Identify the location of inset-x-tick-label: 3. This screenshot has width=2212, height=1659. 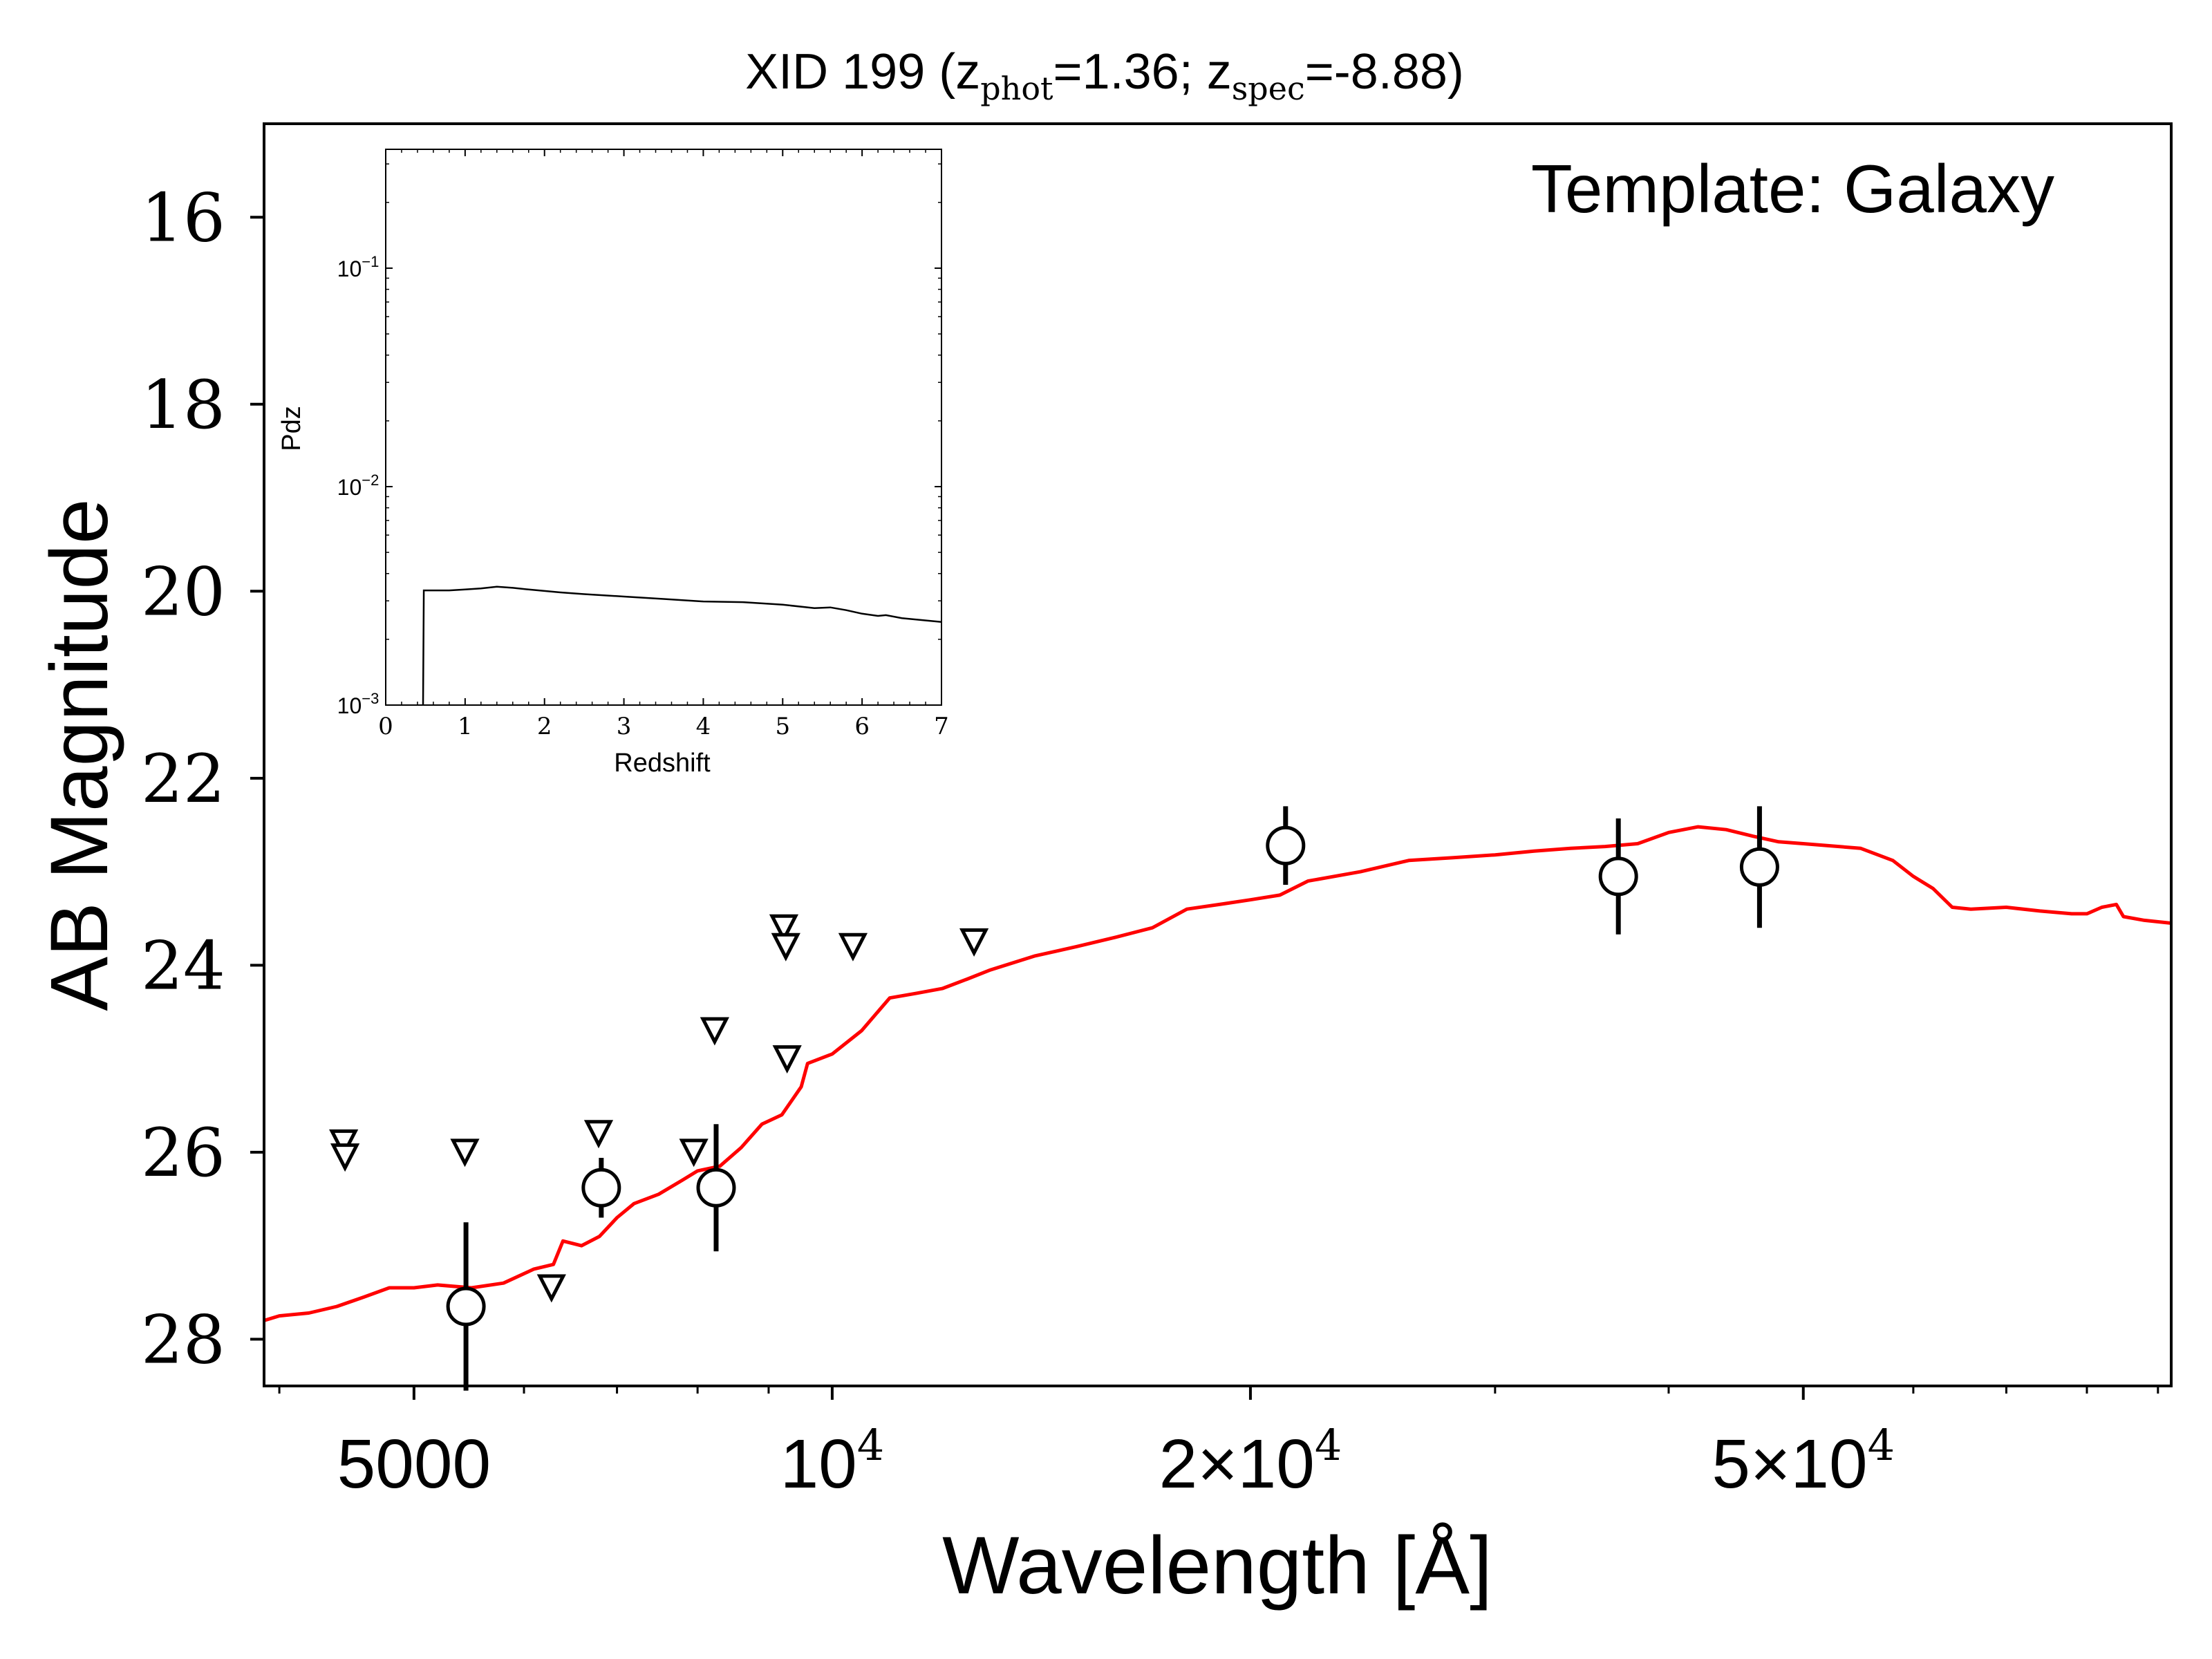
(624, 726).